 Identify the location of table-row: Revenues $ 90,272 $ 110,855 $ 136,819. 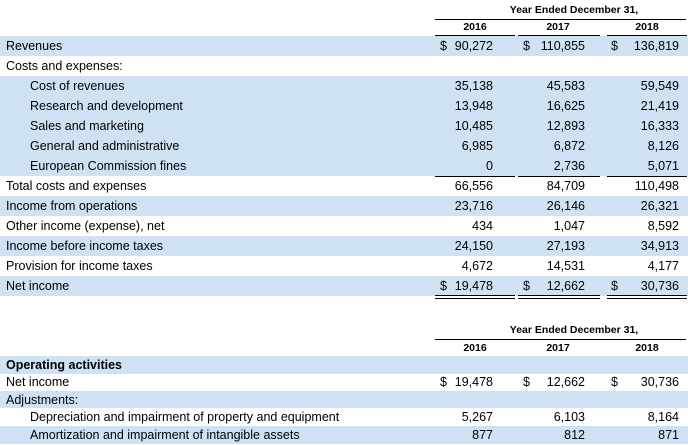
(344, 46).